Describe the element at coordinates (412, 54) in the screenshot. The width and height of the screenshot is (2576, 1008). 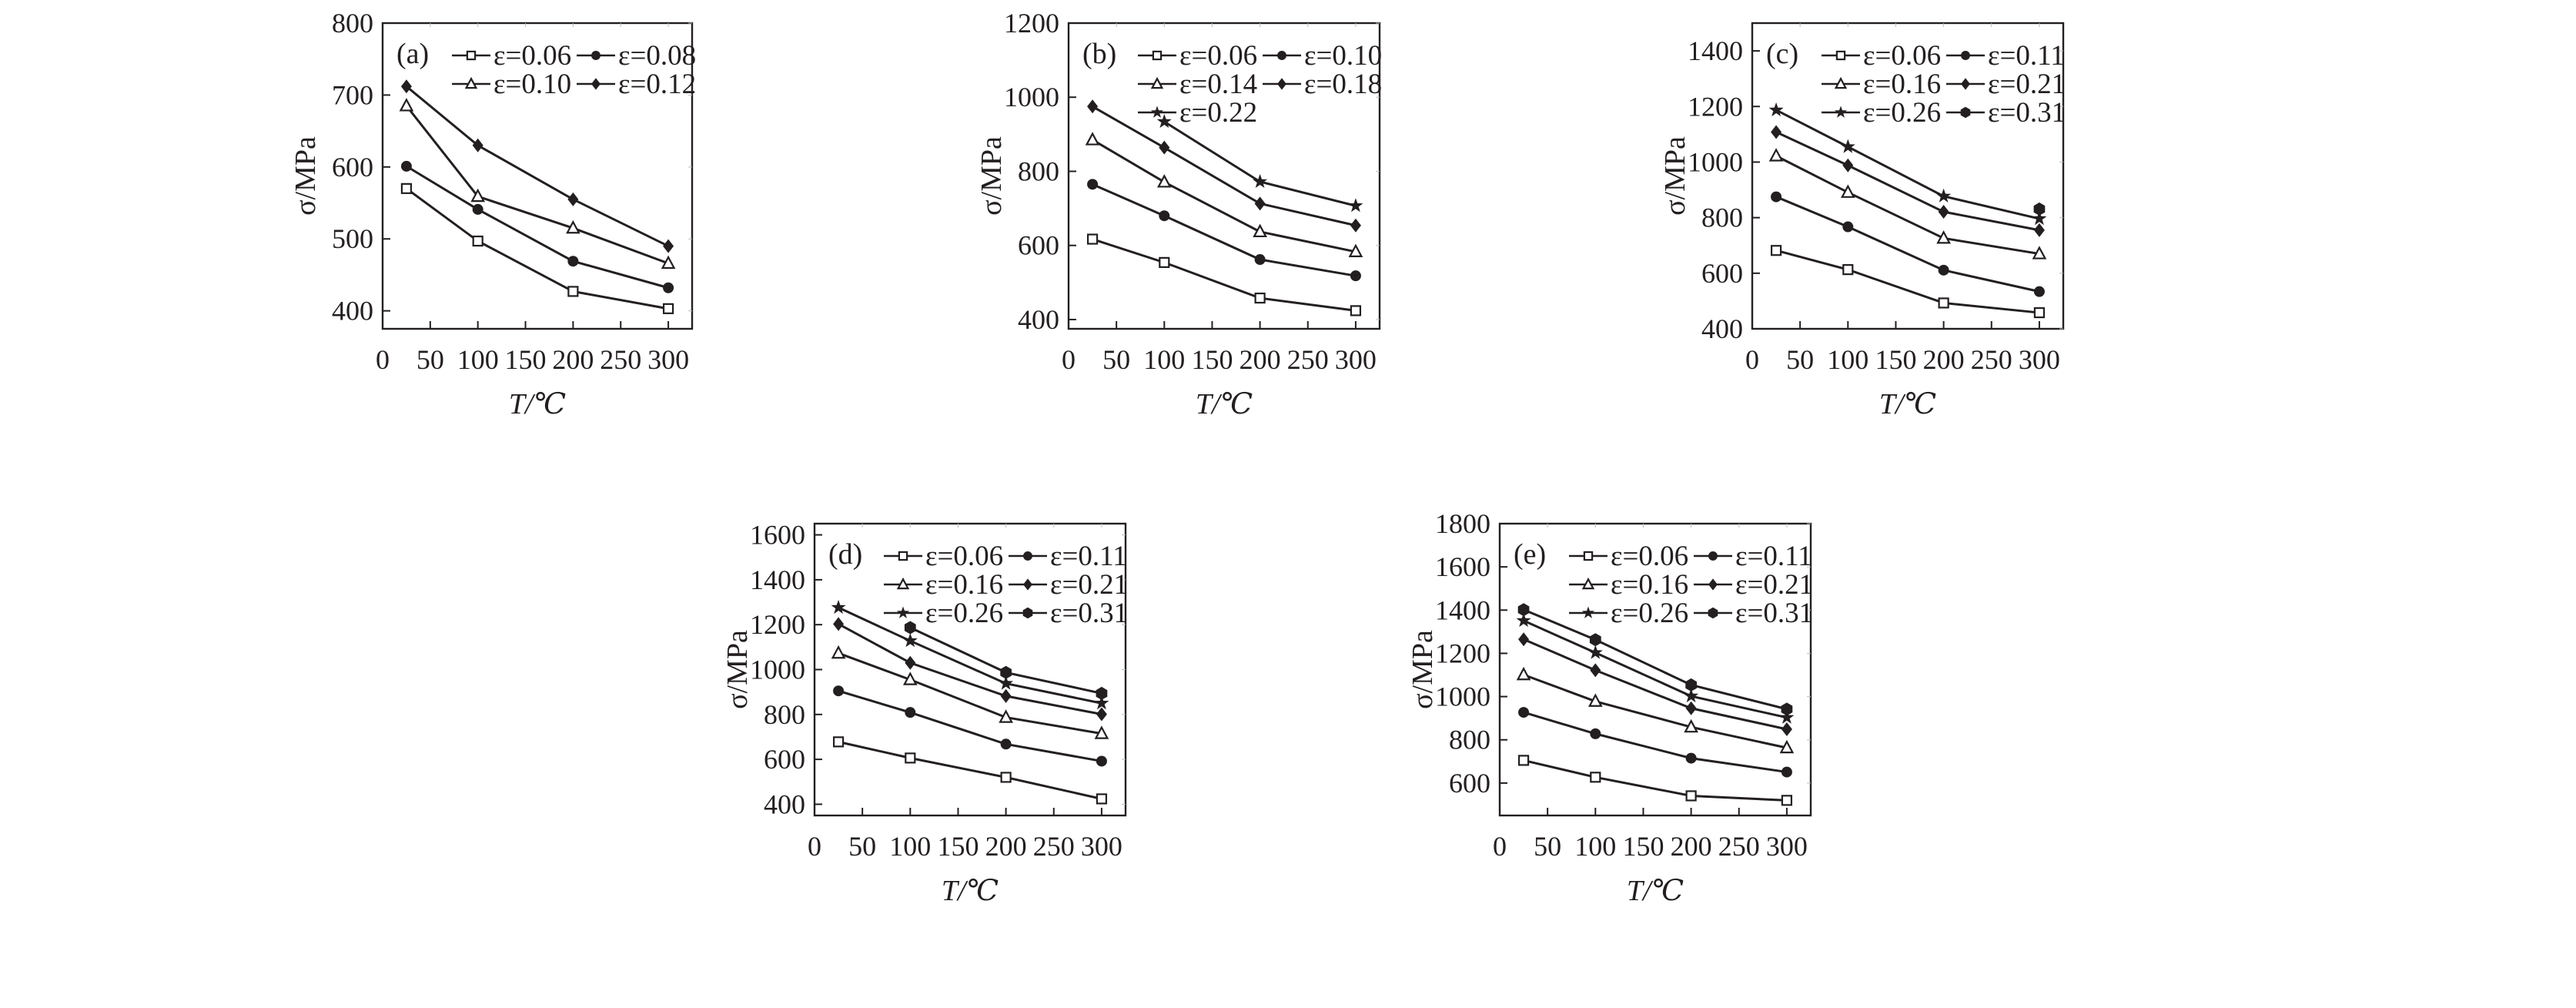
I see `panel-label: (a)` at that location.